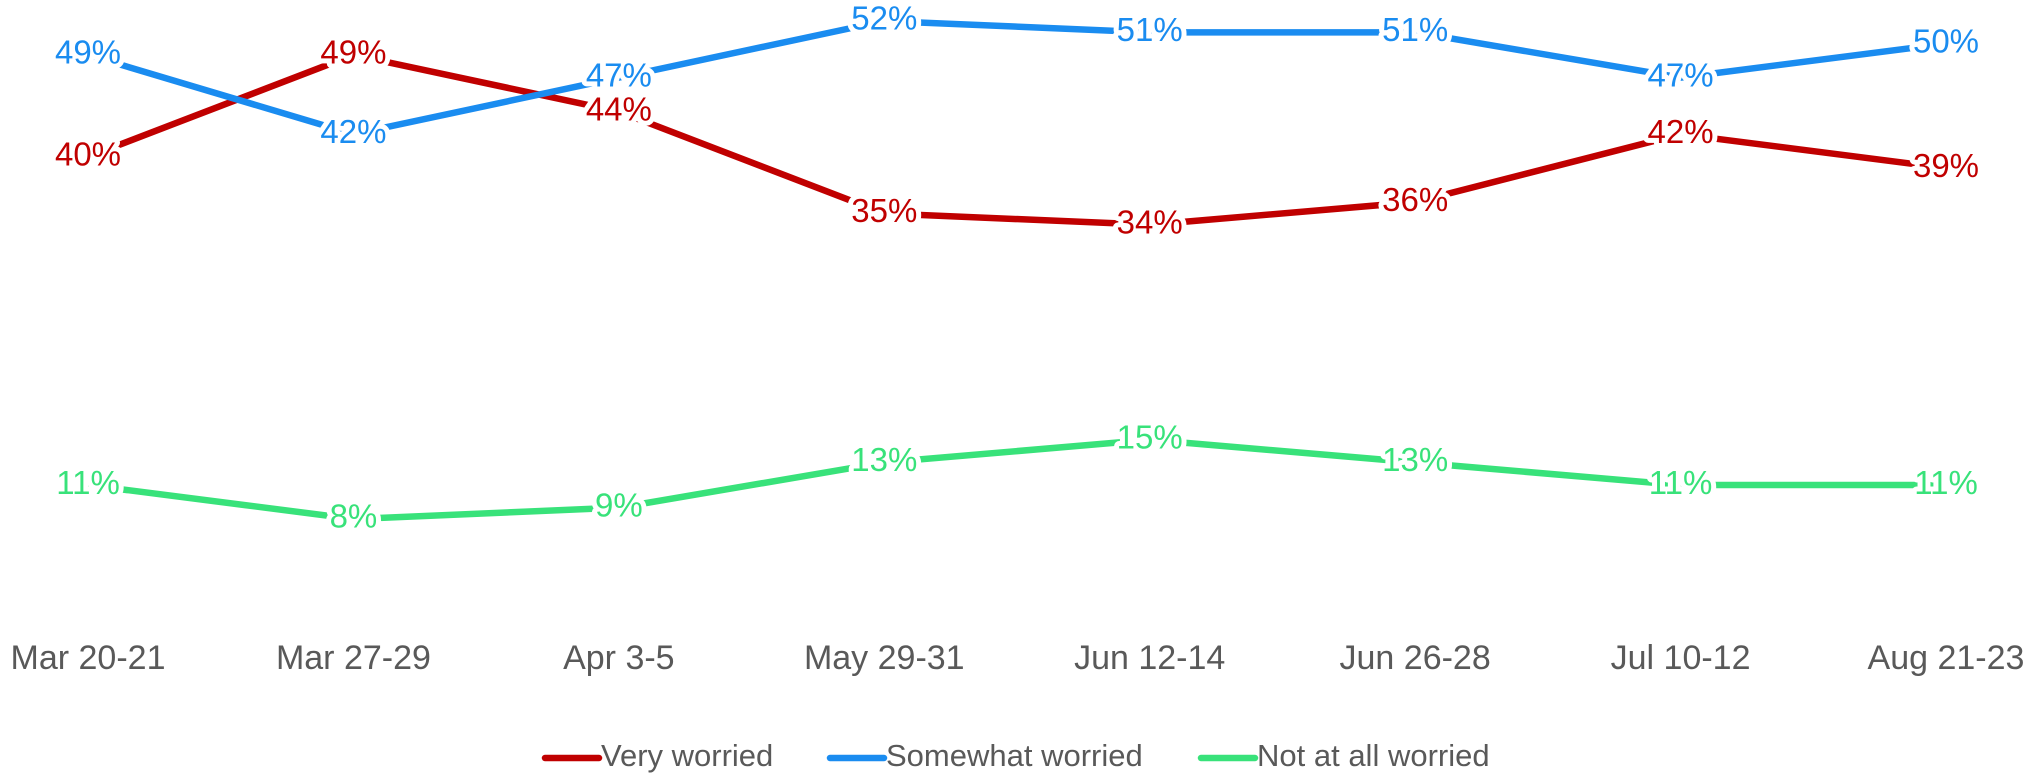 The image size is (2034, 774). I want to click on value-label: 34%, so click(1150, 221).